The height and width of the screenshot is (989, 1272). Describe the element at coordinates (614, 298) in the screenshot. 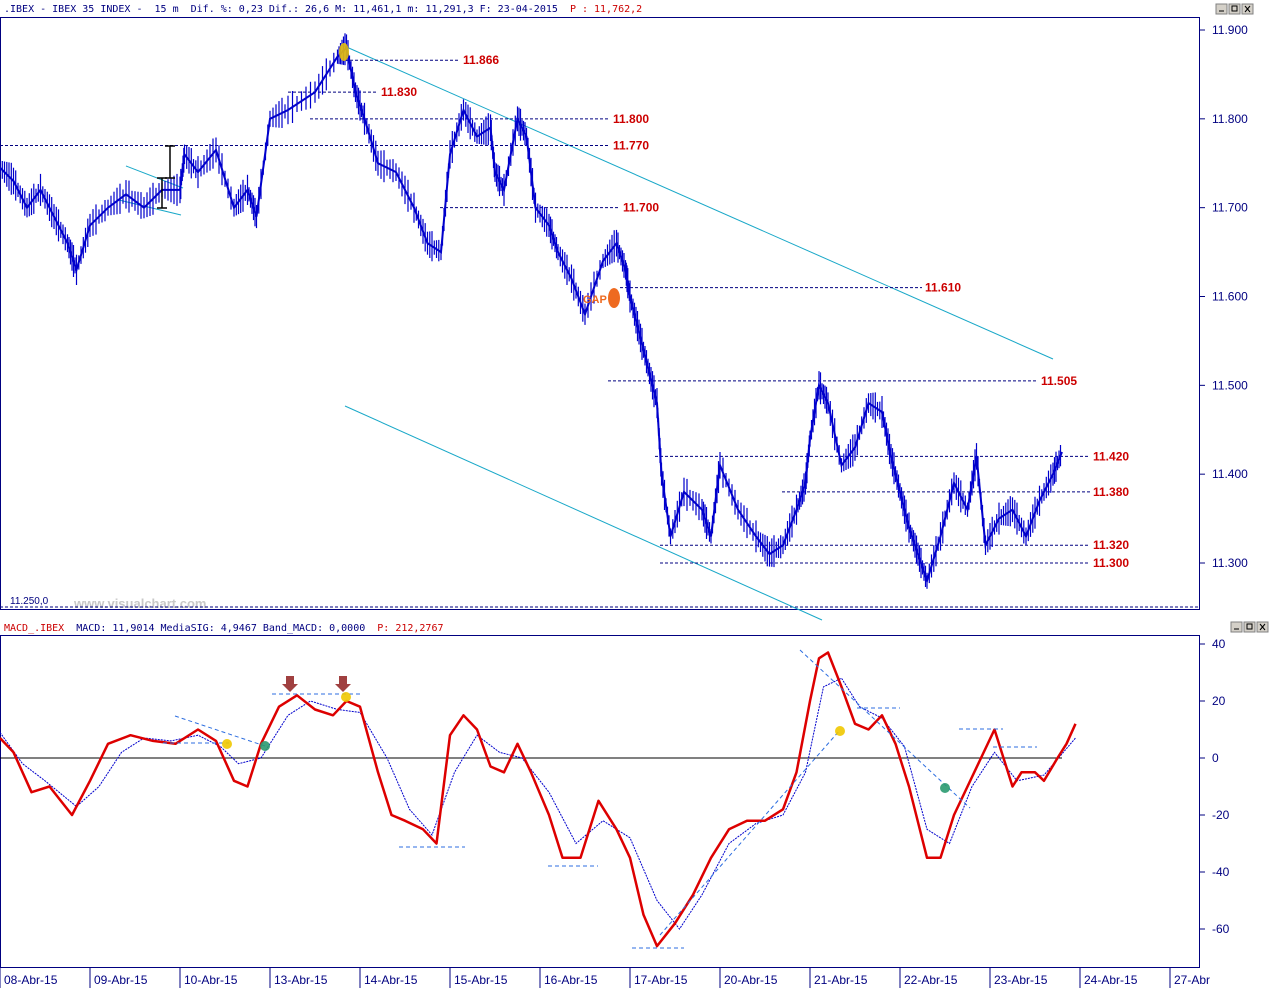

I see `gap-marker` at that location.